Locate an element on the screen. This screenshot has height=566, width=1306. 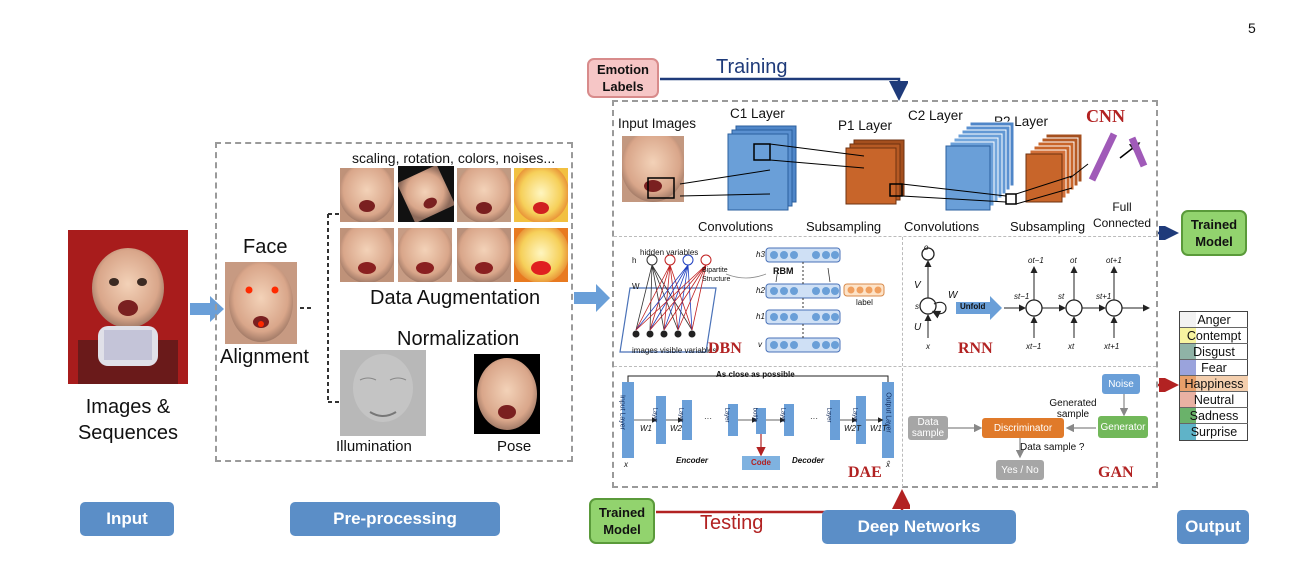
gan-data-sample-q: Data sample ? is located at coordinates (1052, 447).